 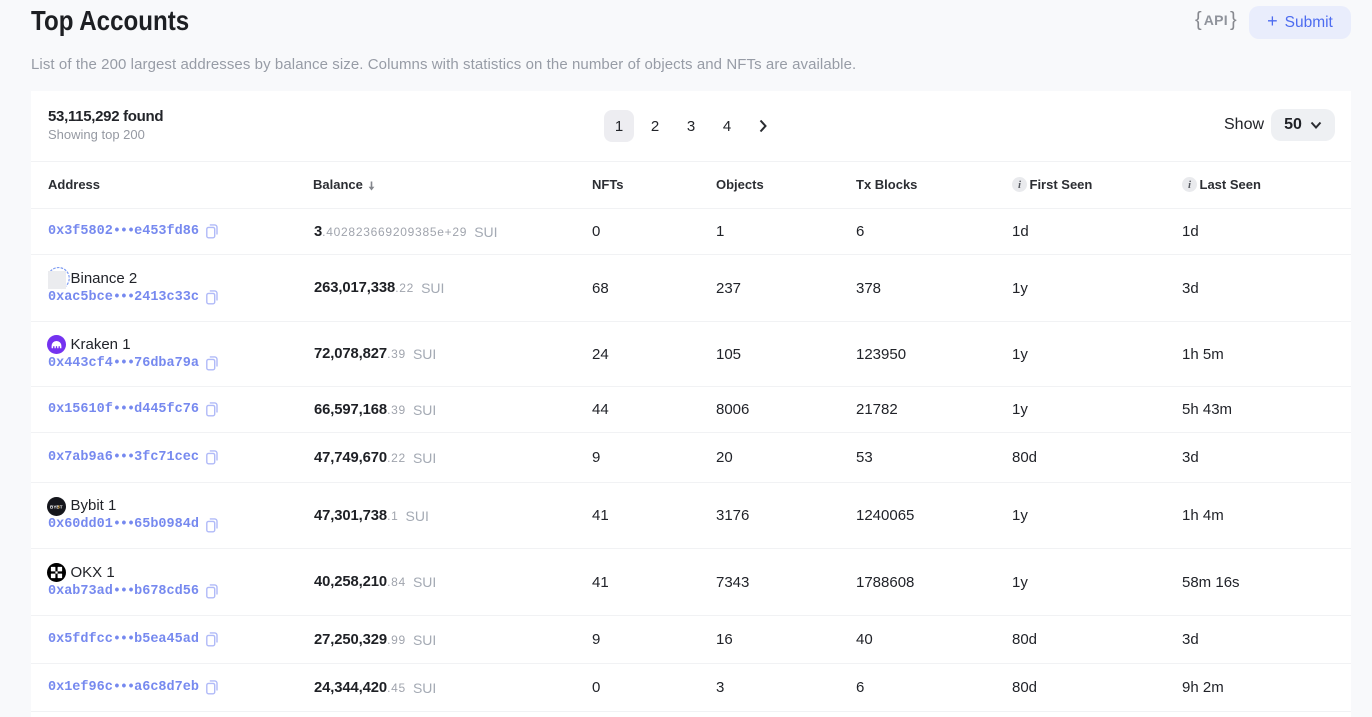 I want to click on svg-text: T, so click(x=60, y=506).